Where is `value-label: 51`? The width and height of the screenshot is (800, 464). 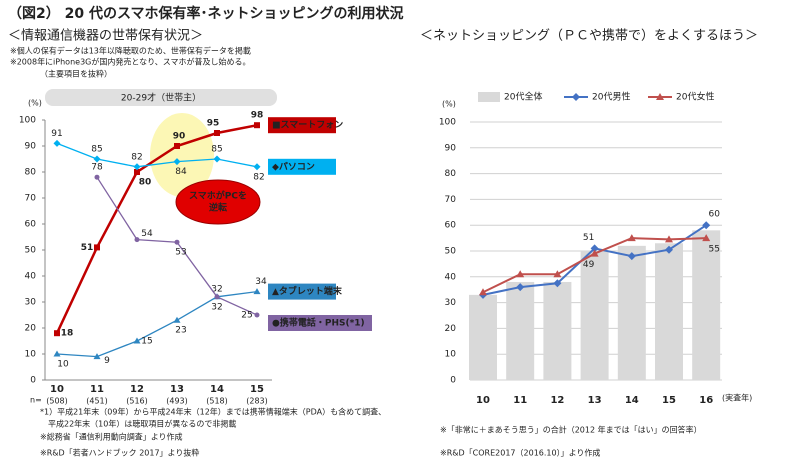 value-label: 51 is located at coordinates (588, 238).